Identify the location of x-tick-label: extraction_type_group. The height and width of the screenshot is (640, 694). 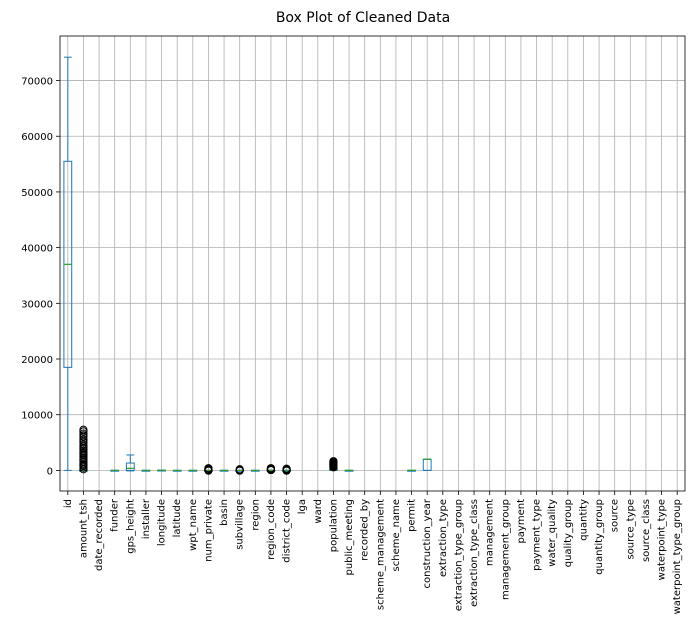
(458, 555).